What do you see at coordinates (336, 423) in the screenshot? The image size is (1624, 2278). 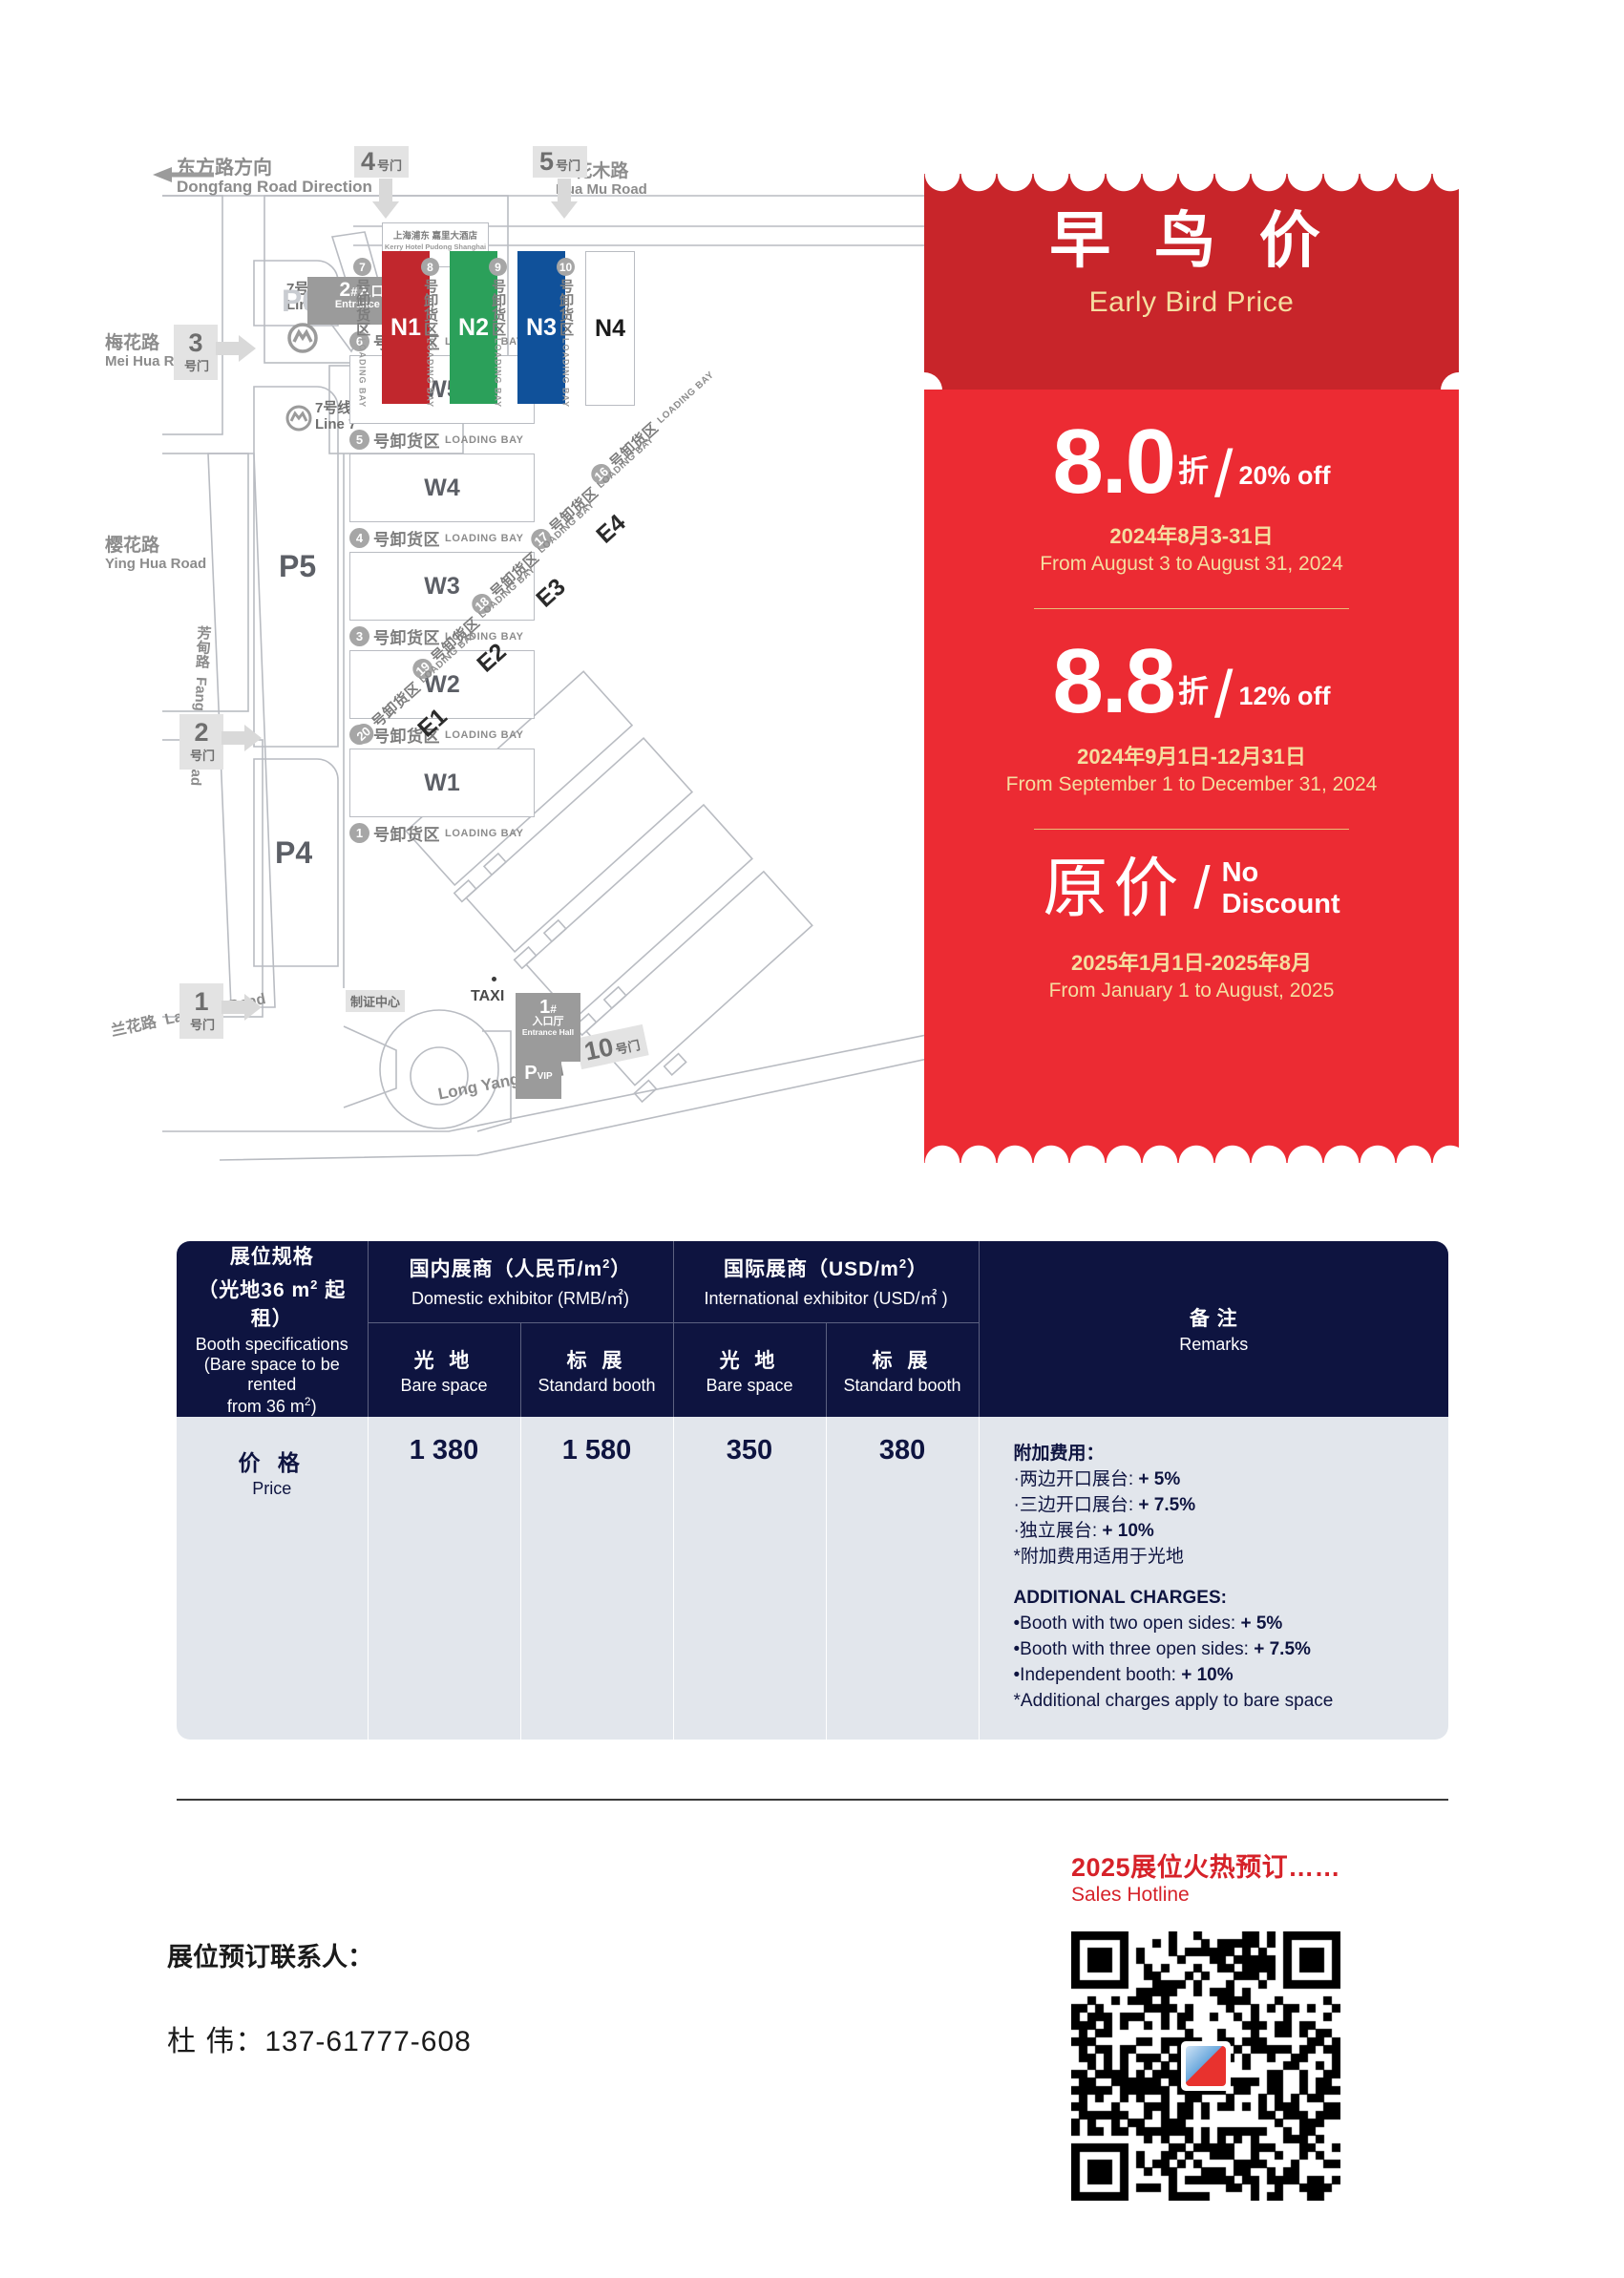 I see `metro-line-en: Line 7` at bounding box center [336, 423].